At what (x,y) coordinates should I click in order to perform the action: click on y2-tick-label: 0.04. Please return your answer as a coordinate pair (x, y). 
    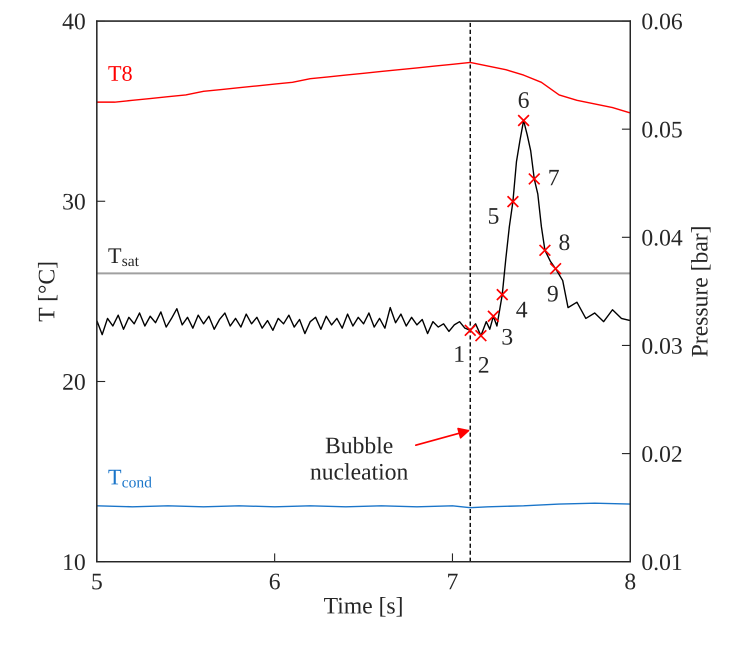
    Looking at the image, I should click on (662, 238).